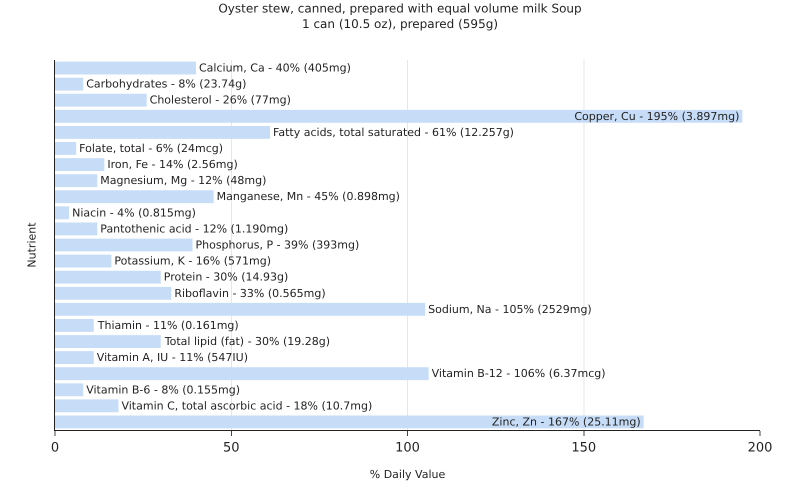 This screenshot has height=500, width=800. Describe the element at coordinates (183, 181) in the screenshot. I see `category-label: Magnesium, Mg - 12% (48mg)` at that location.